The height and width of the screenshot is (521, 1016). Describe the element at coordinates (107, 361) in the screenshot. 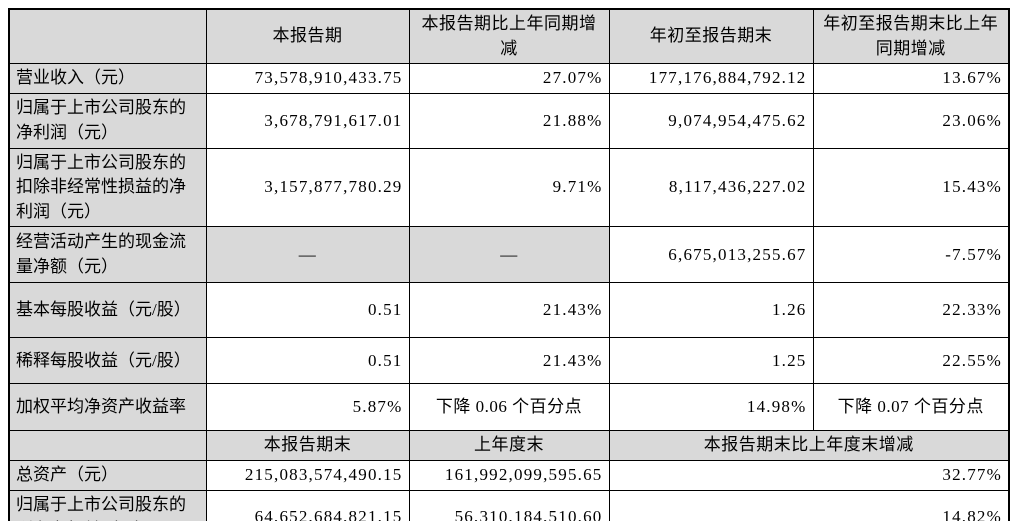

I see `row-label: 稀释每股收益（元/股）` at that location.